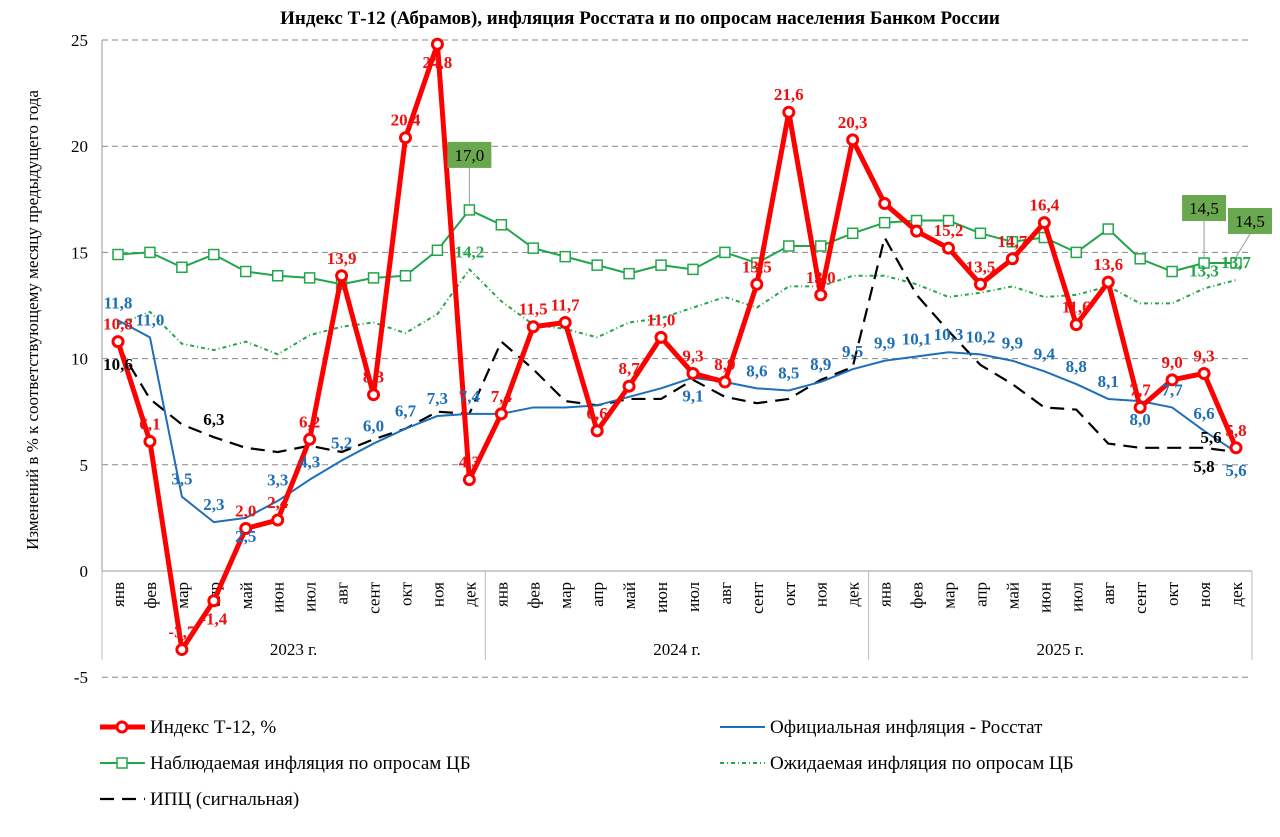  What do you see at coordinates (788, 372) in the screenshot?
I see `data-label: 8,5` at bounding box center [788, 372].